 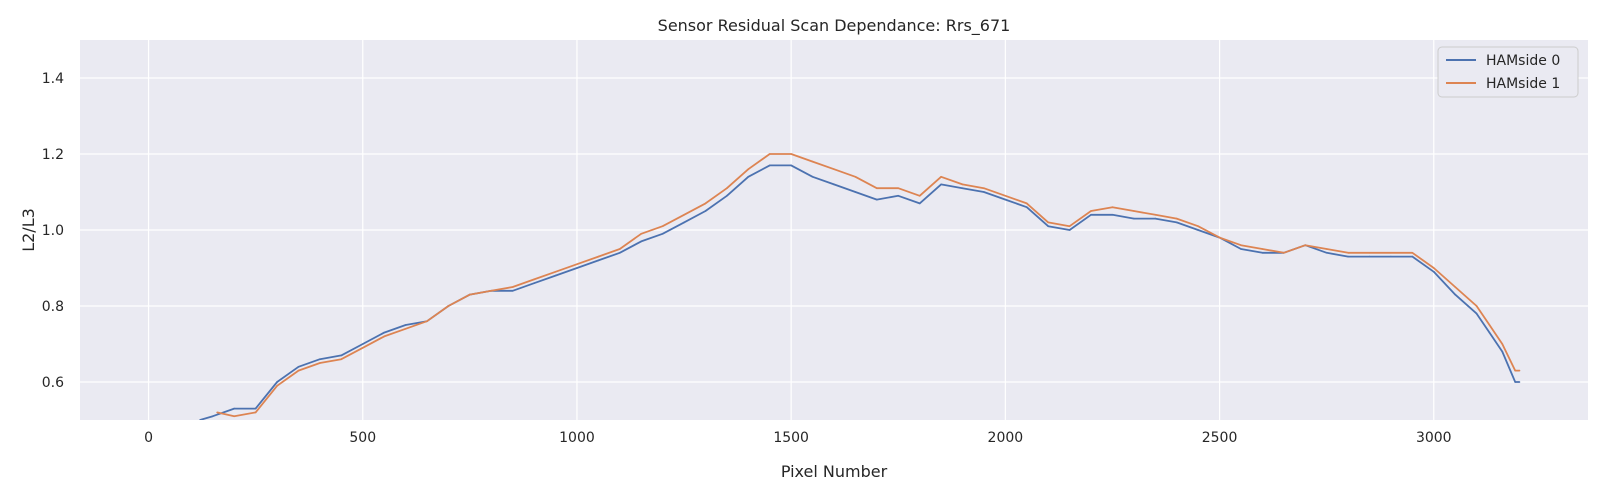 I want to click on x-tick-label: 0, so click(x=148, y=438).